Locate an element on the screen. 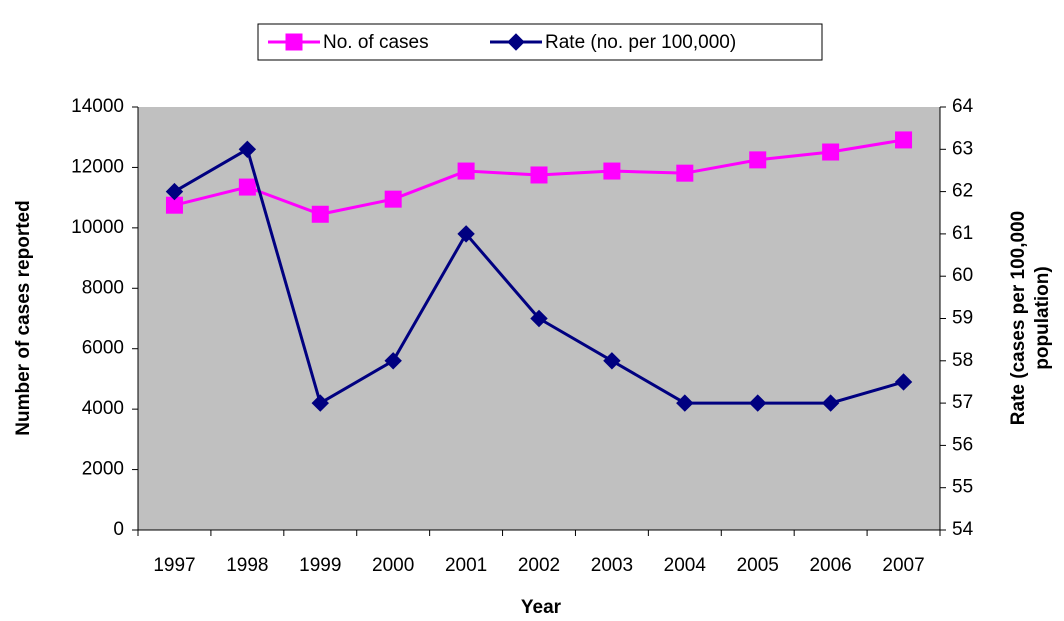 The width and height of the screenshot is (1064, 621). y-tick-label: 6000 is located at coordinates (103, 348).